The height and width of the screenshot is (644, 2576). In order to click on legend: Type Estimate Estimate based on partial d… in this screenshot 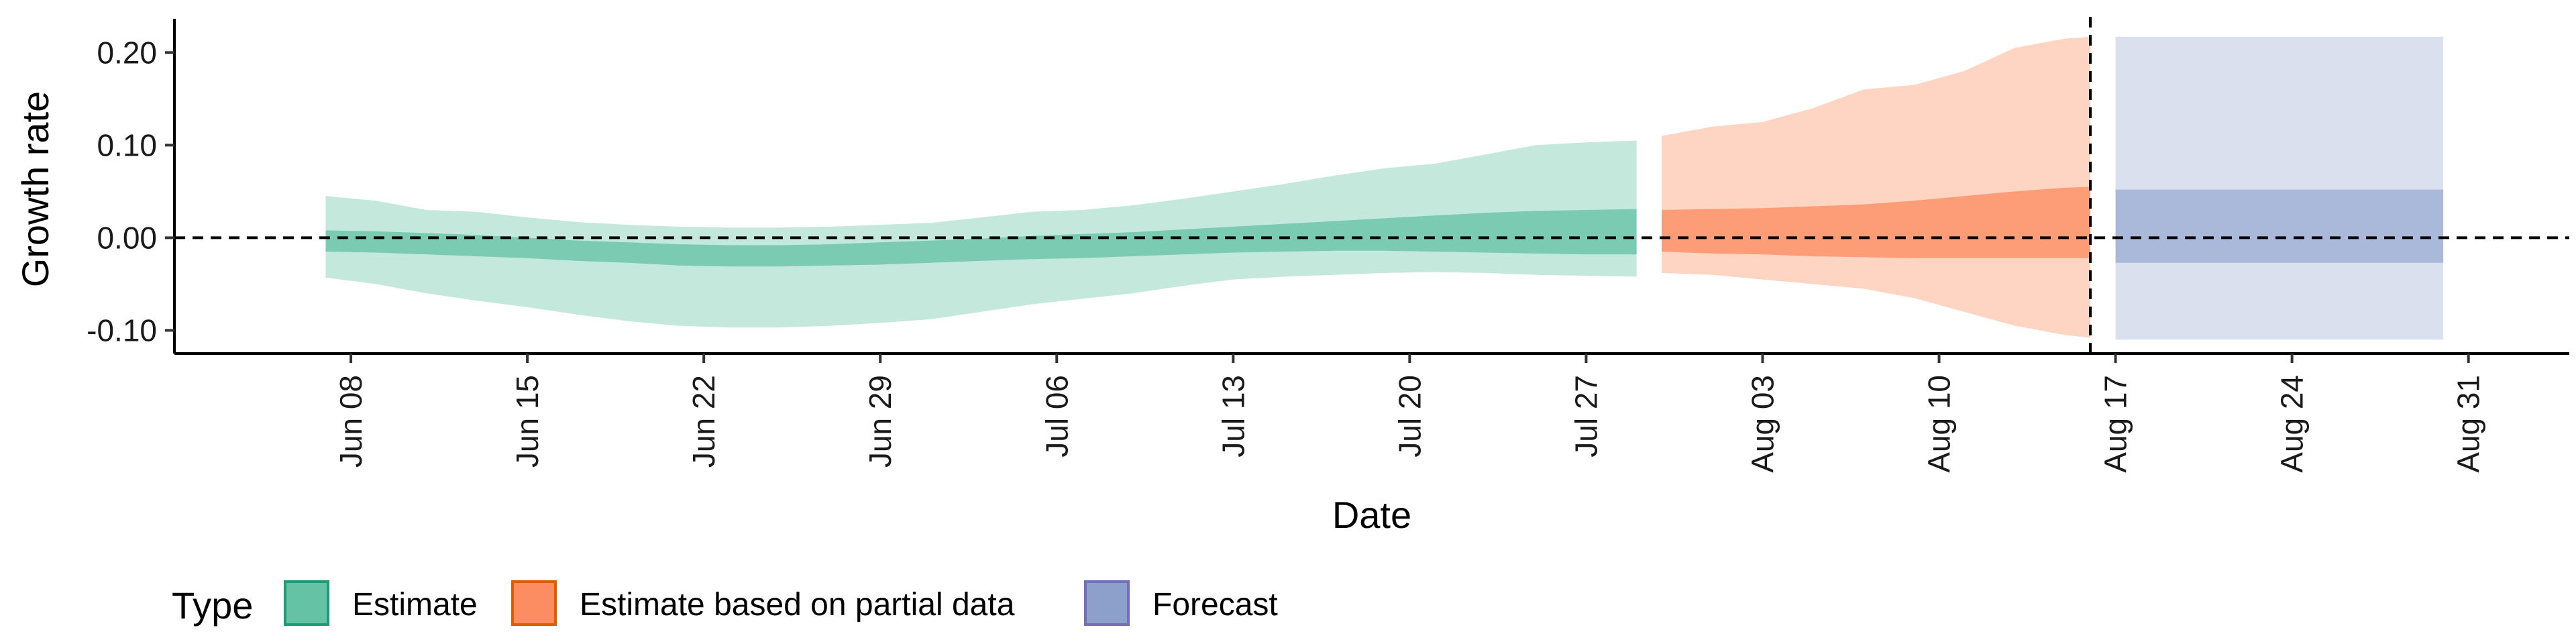, I will do `click(725, 603)`.